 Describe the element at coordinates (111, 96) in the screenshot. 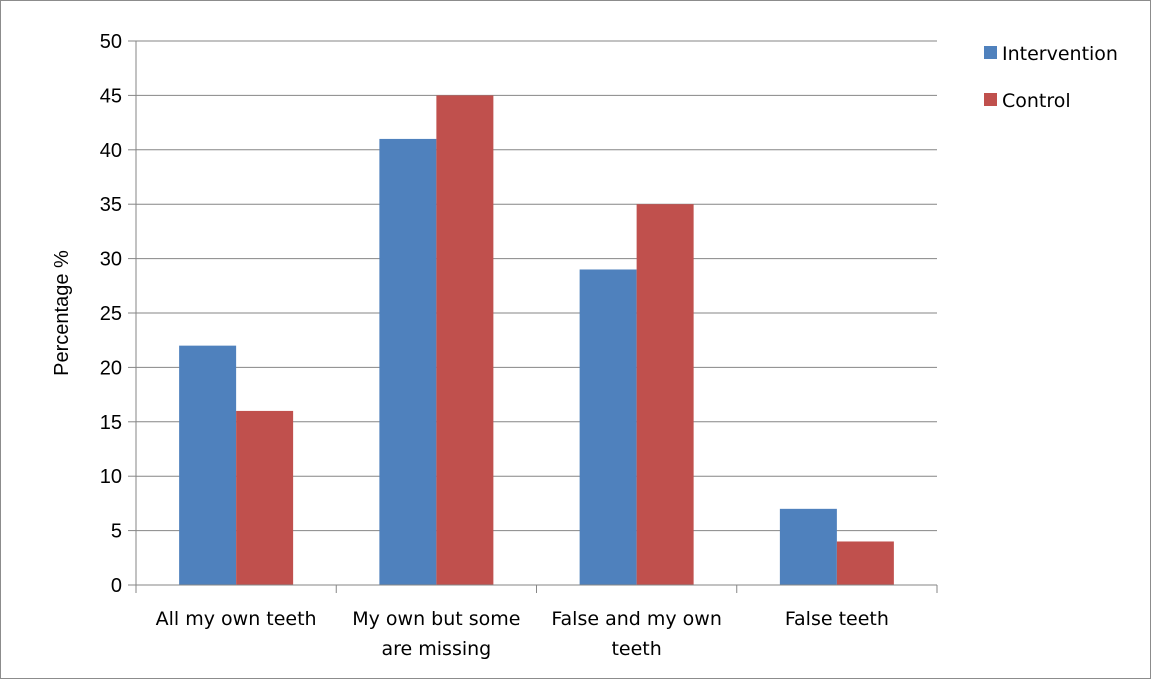

I see `y-tick-label: 45` at that location.